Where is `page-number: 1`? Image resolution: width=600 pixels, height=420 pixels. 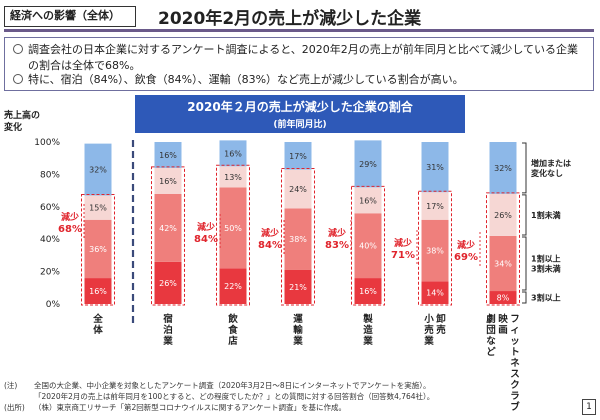
page-number: 1 is located at coordinates (589, 407).